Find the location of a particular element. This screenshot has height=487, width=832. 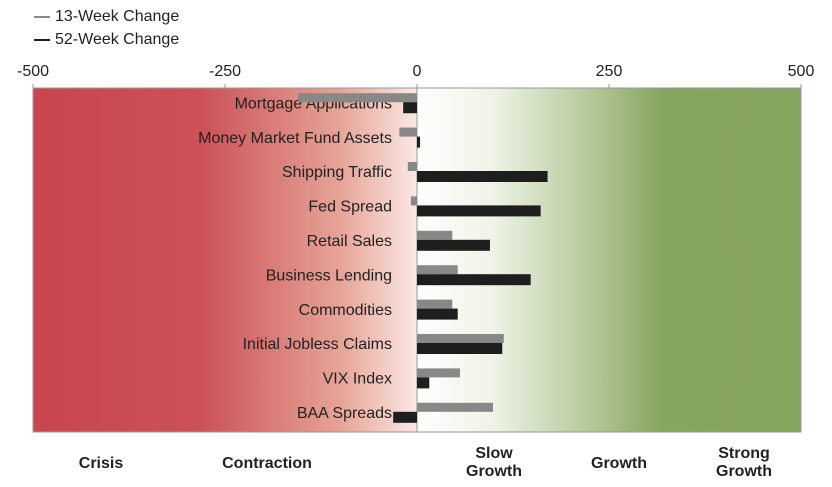

x-tick-label: -500 is located at coordinates (33, 71).